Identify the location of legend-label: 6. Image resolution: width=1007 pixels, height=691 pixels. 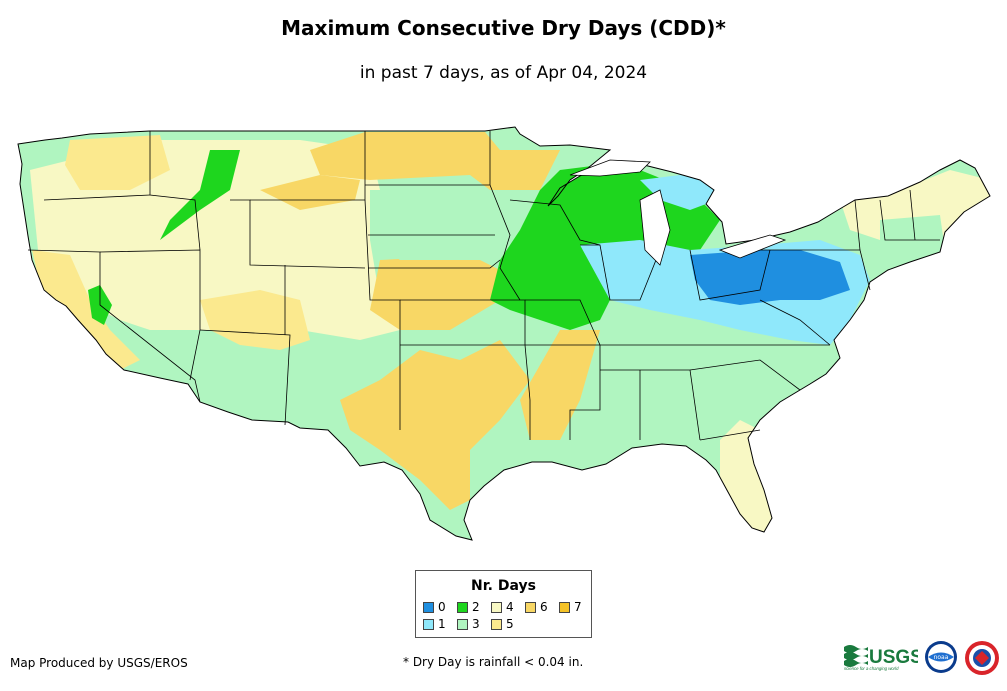
(544, 607).